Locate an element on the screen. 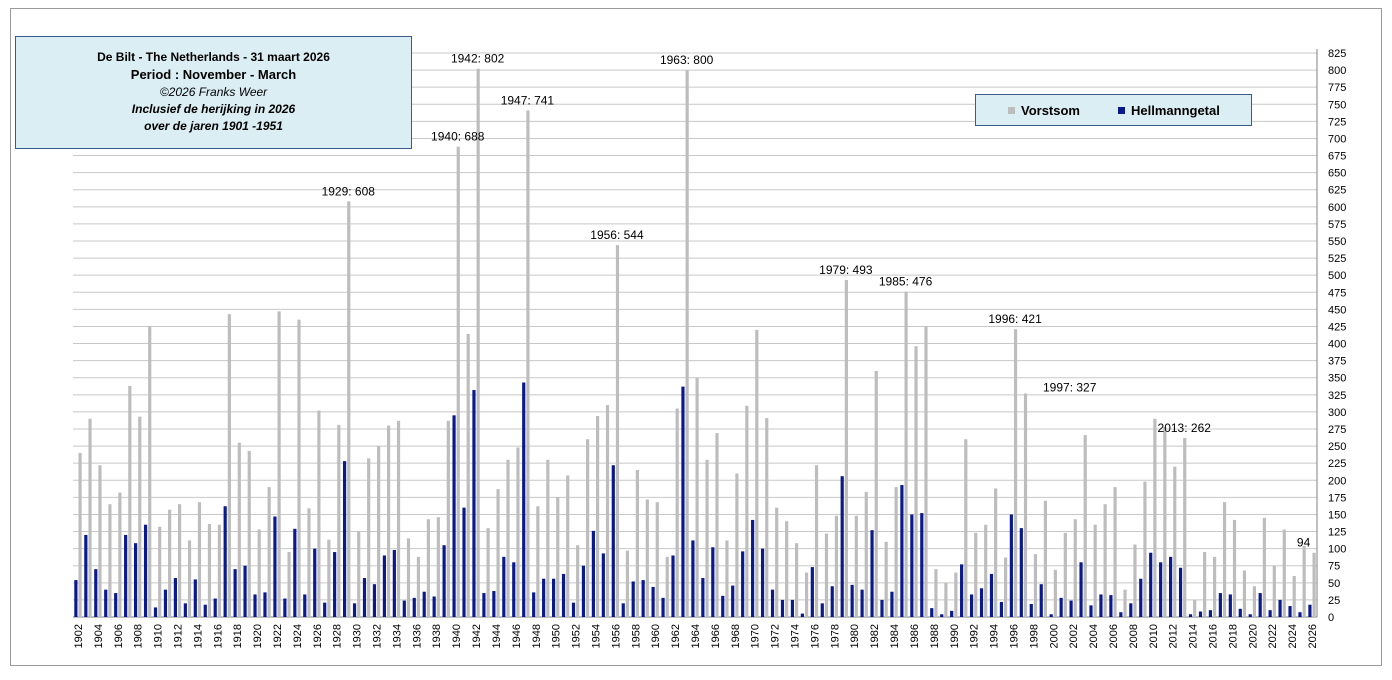 Image resolution: width=1392 pixels, height=680 pixels. x-tick-label: 2026 is located at coordinates (1313, 636).